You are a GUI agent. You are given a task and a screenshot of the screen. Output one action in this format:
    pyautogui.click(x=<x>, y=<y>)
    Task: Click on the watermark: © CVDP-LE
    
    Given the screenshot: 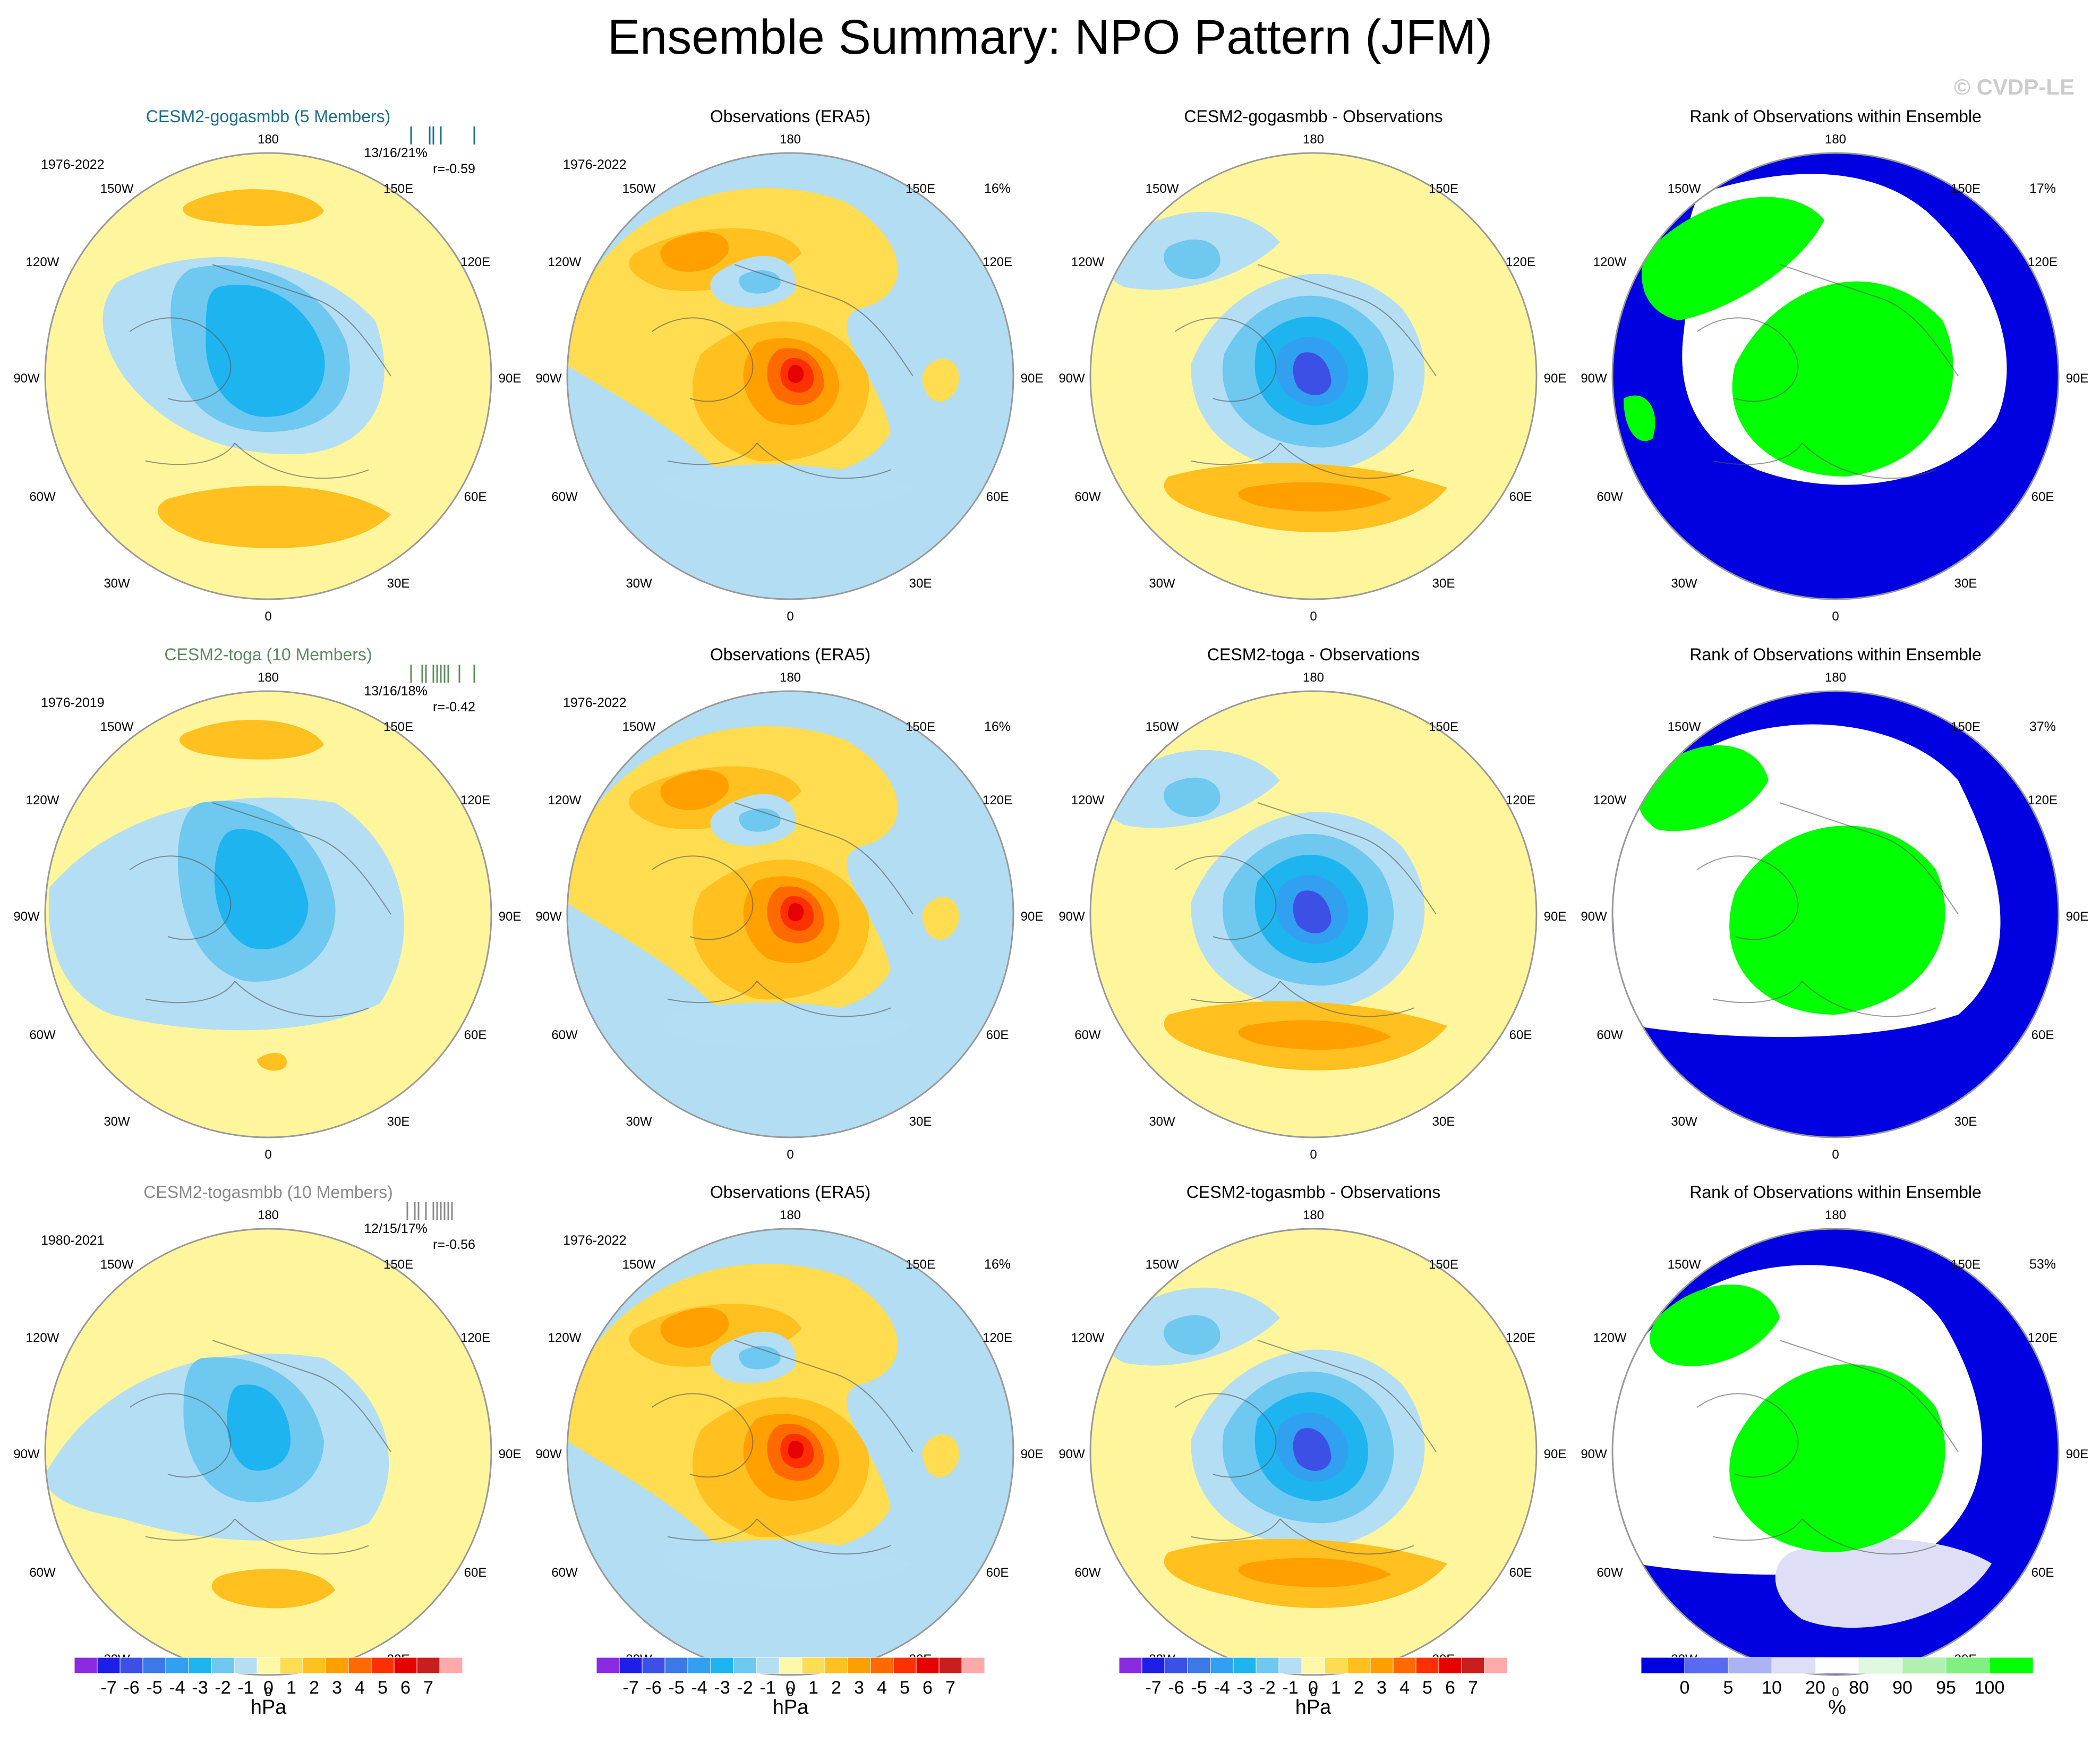 What is the action you would take?
    pyautogui.click(x=2014, y=86)
    